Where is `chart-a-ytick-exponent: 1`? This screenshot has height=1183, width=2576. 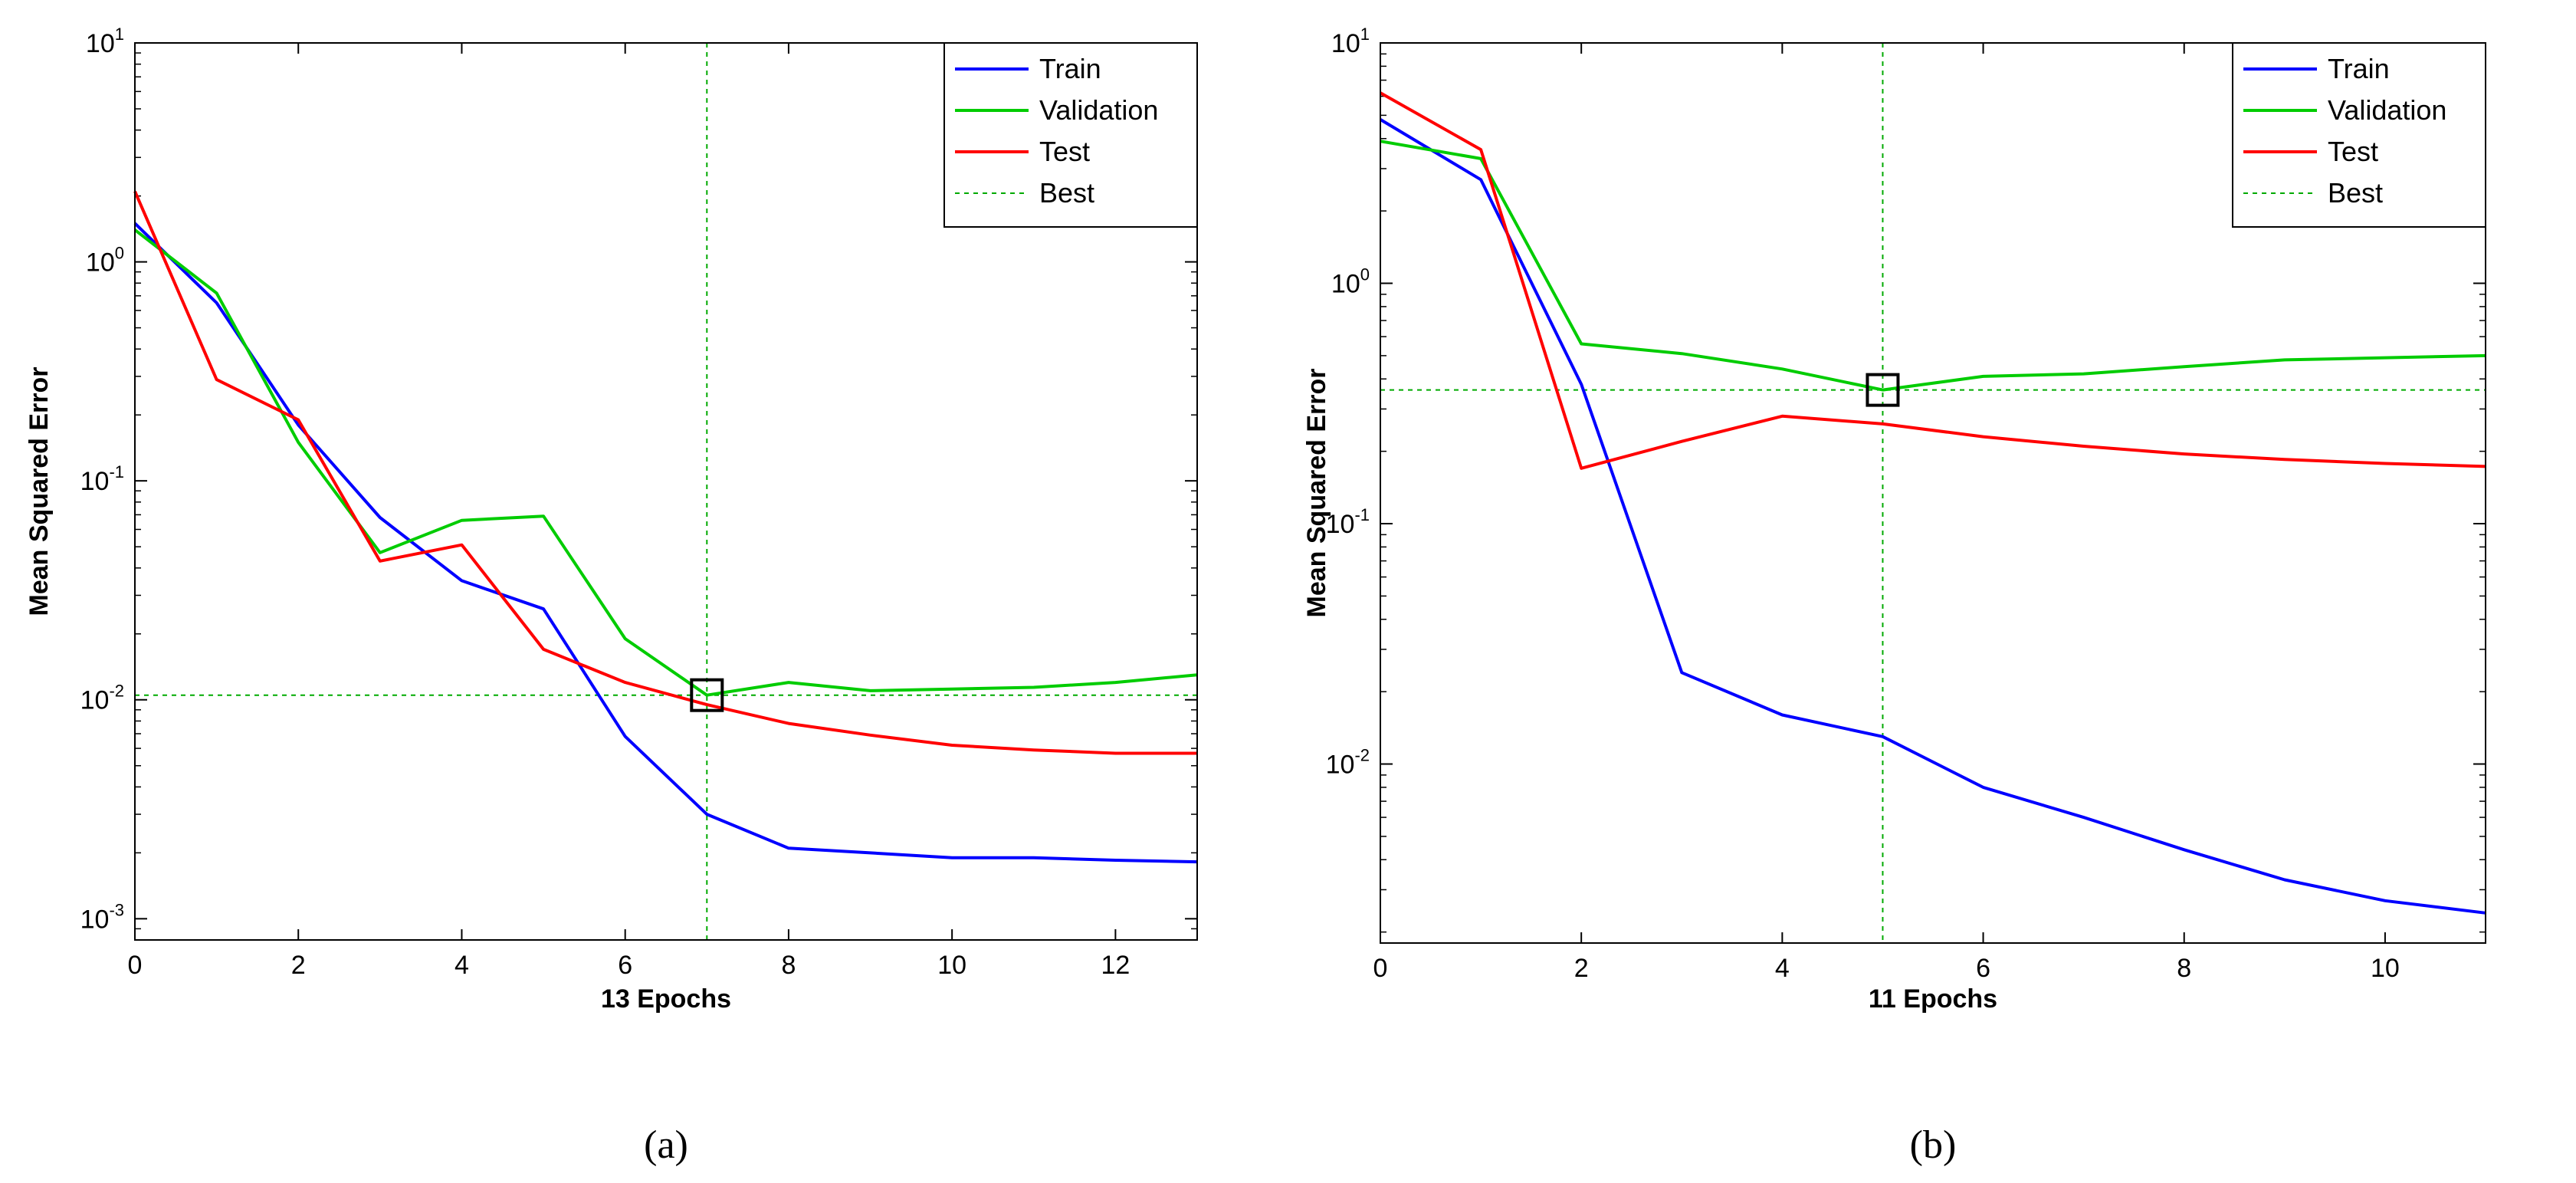
chart-a-ytick-exponent: 1 is located at coordinates (119, 34).